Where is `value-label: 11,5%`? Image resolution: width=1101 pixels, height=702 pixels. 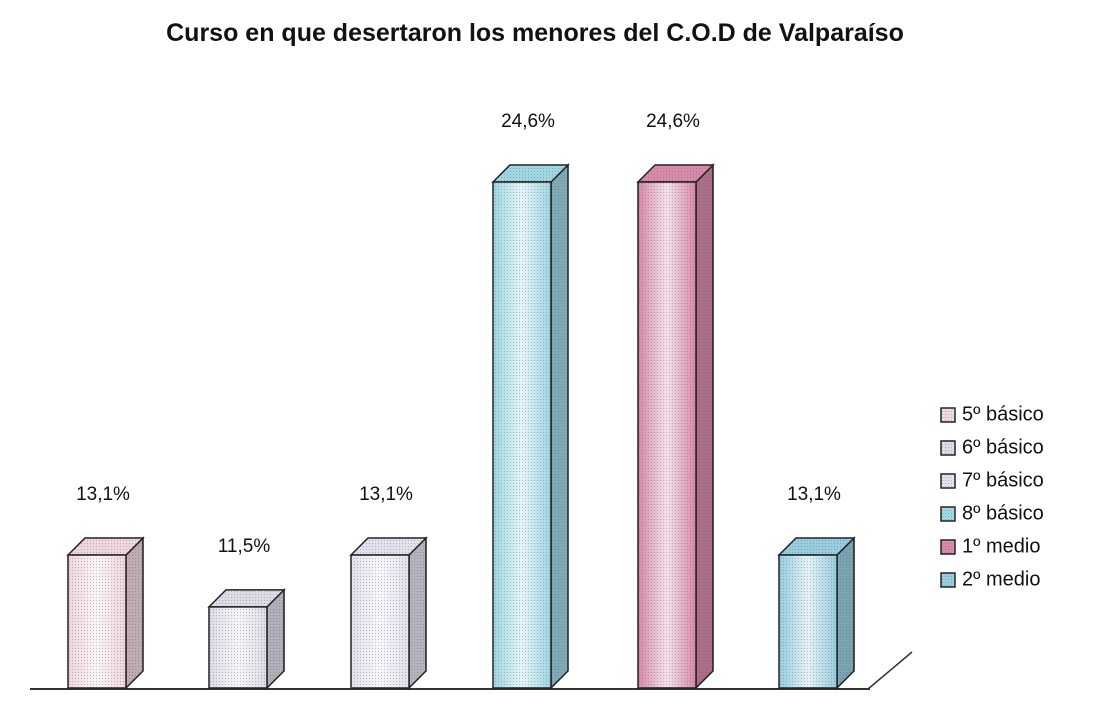
value-label: 11,5% is located at coordinates (244, 546).